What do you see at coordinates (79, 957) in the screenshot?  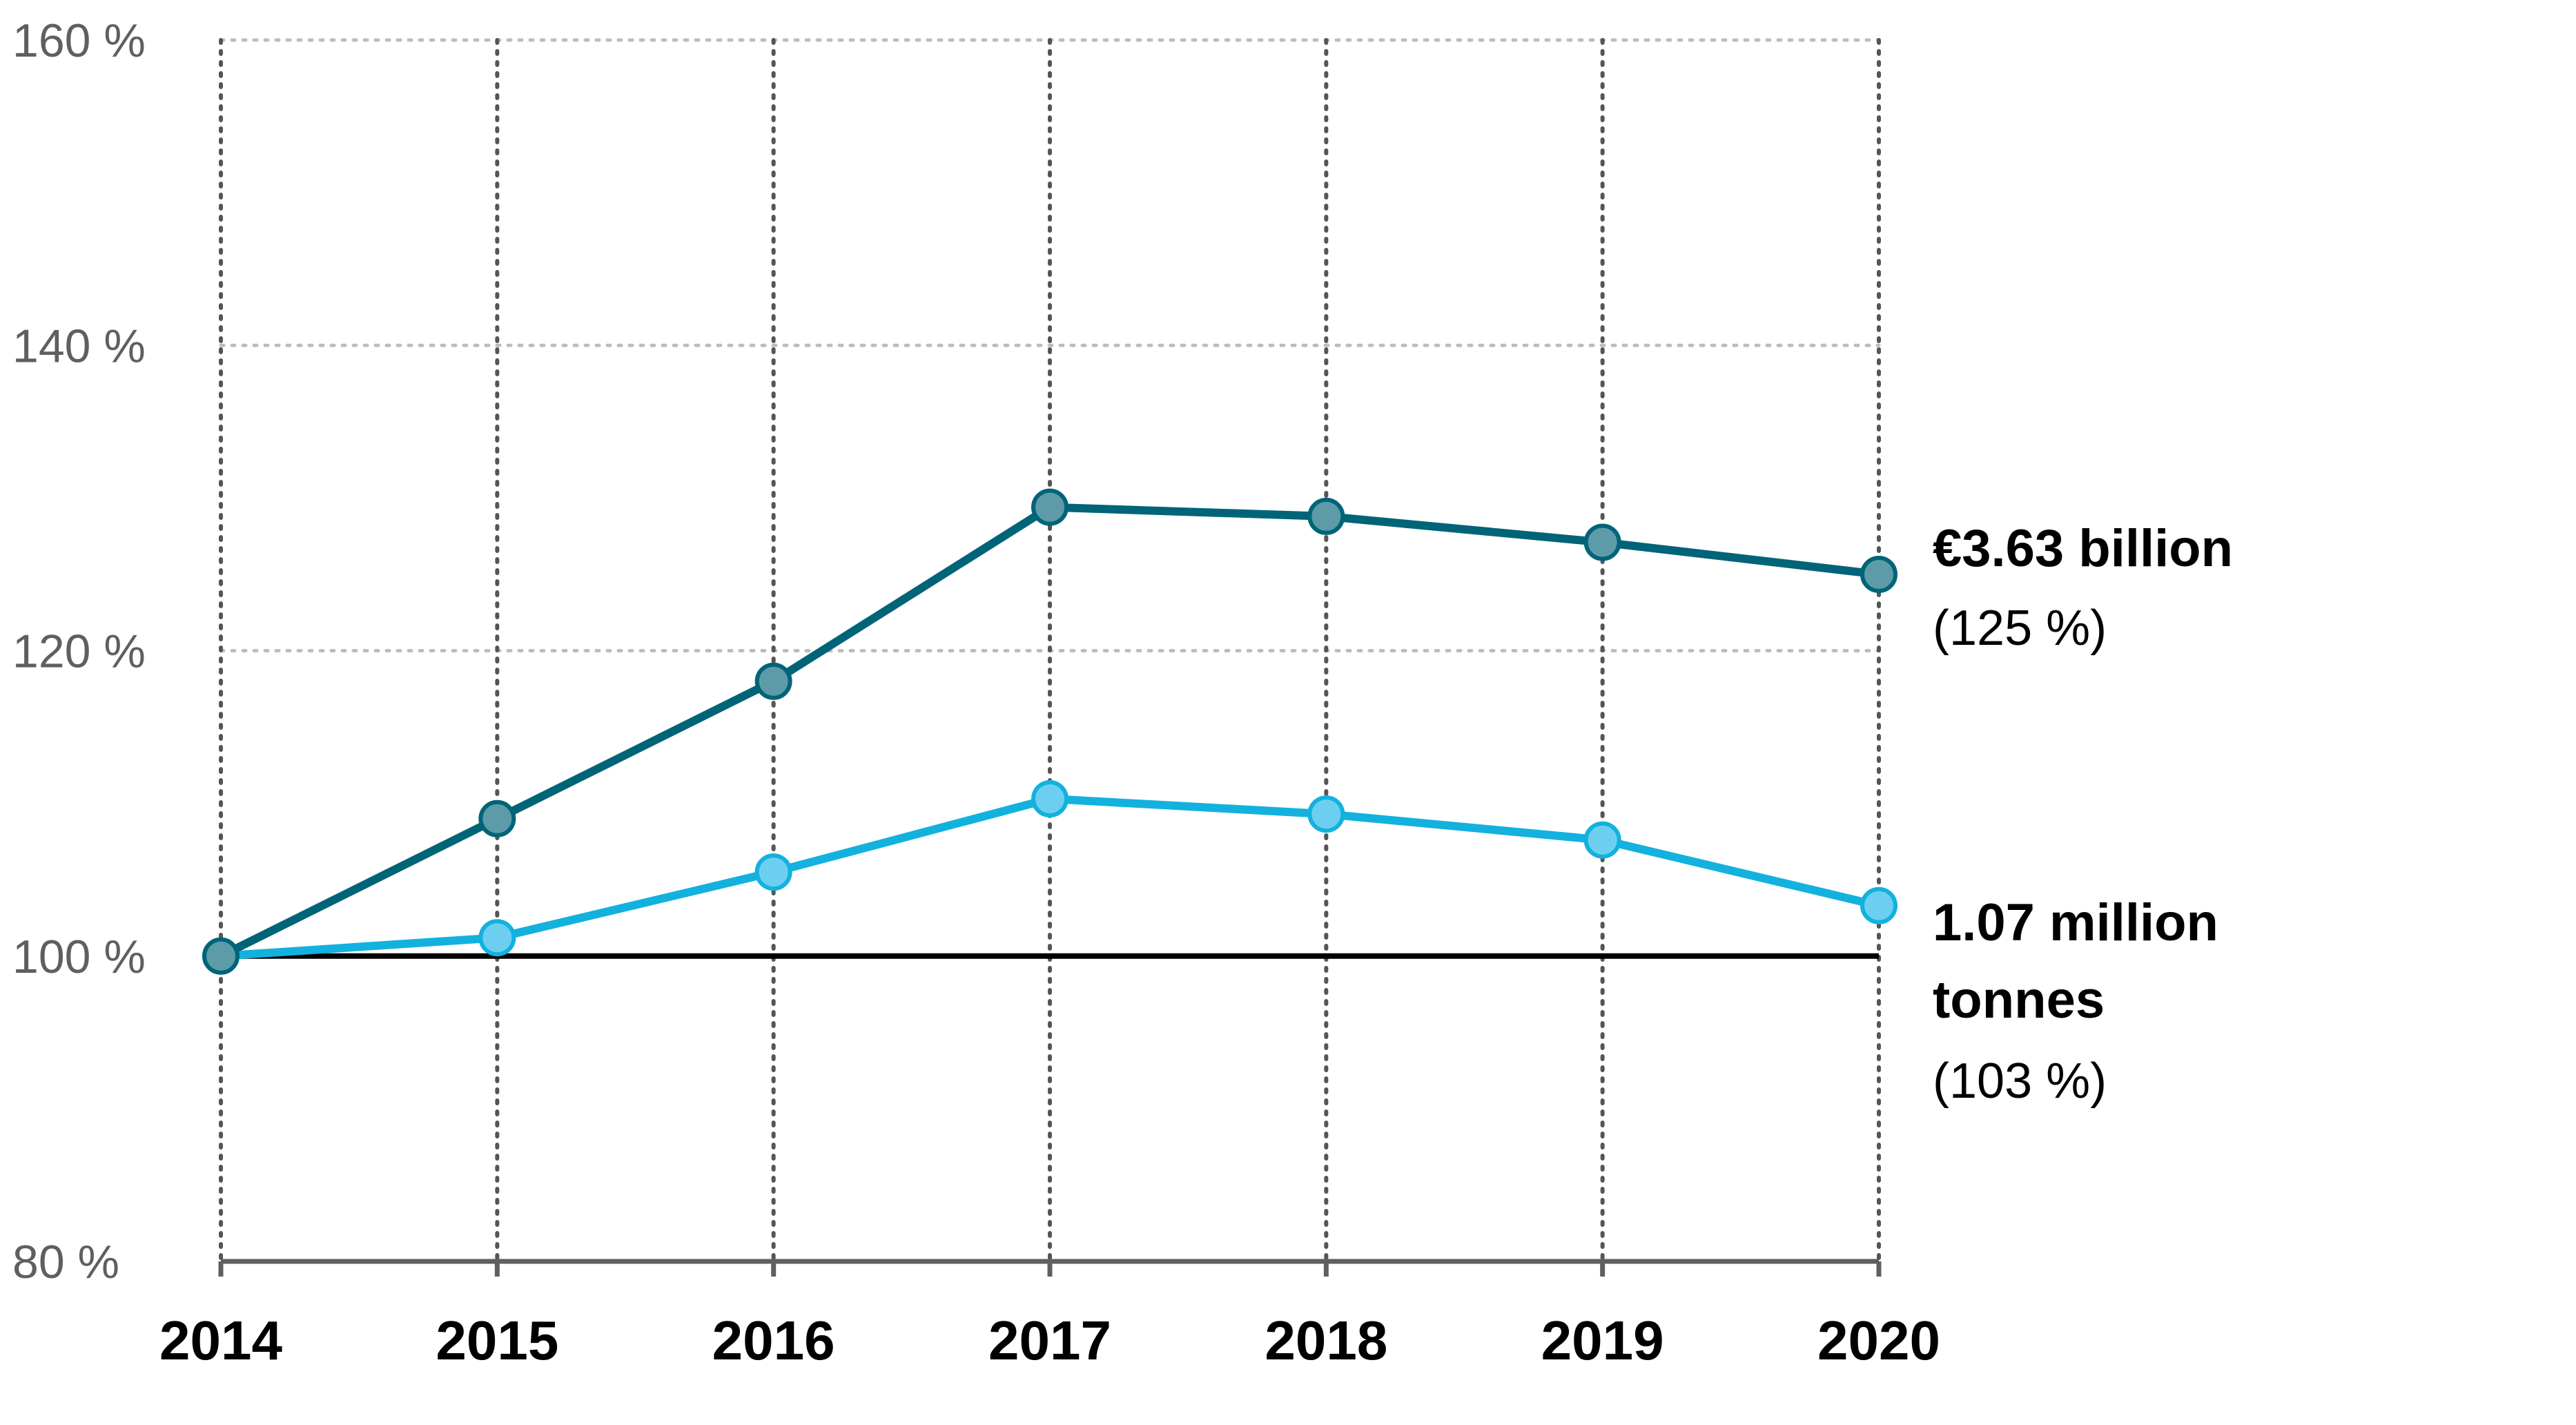 I see `y-tick-label: 100 %` at bounding box center [79, 957].